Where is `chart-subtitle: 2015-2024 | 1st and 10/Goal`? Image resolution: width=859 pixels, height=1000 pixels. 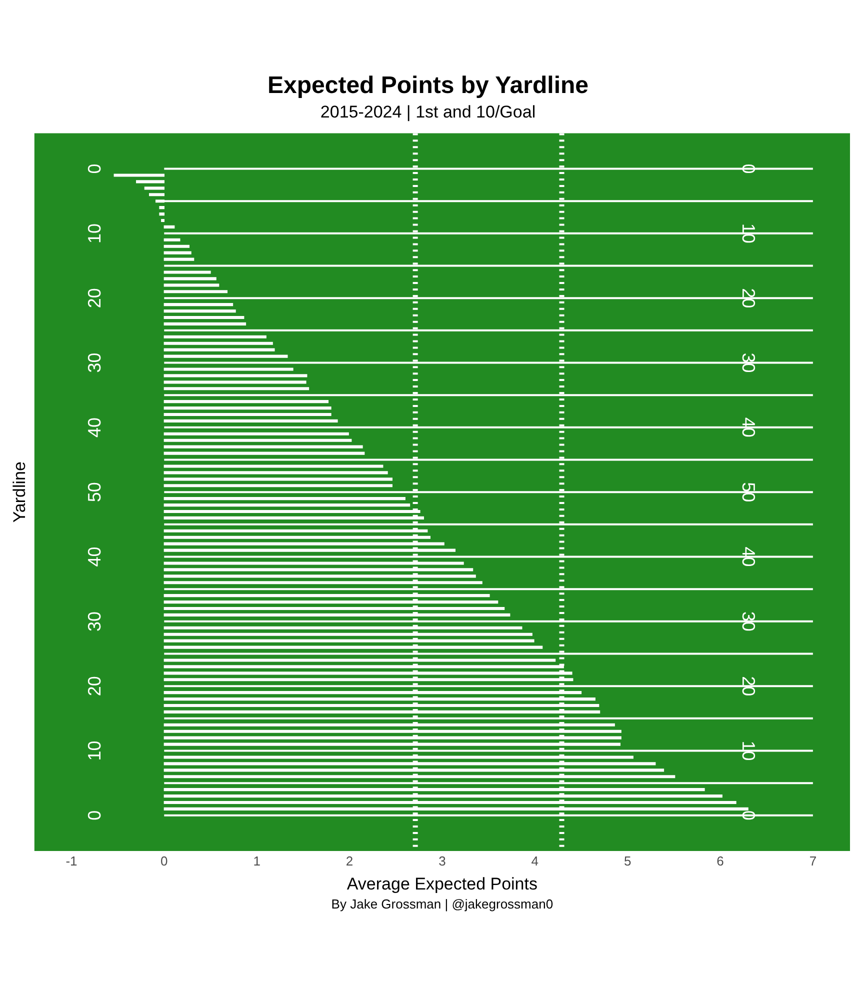
chart-subtitle: 2015-2024 | 1st and 10/Goal is located at coordinates (428, 112).